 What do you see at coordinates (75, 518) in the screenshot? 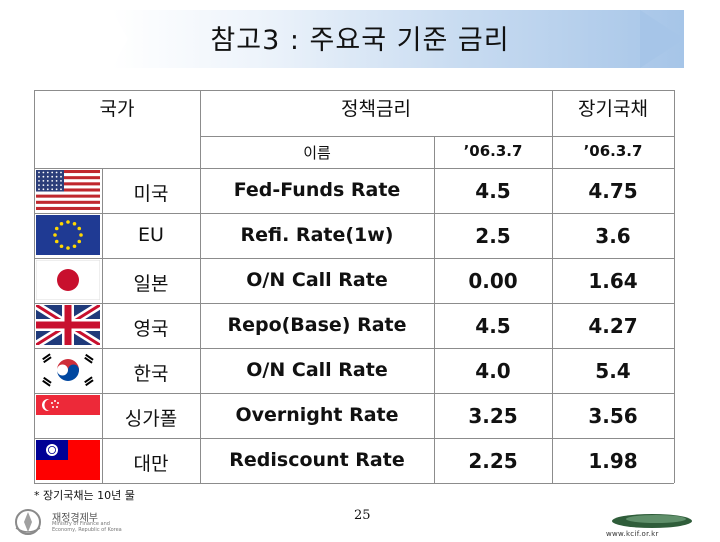
I see `ministry-name: 재정경제부` at bounding box center [75, 518].